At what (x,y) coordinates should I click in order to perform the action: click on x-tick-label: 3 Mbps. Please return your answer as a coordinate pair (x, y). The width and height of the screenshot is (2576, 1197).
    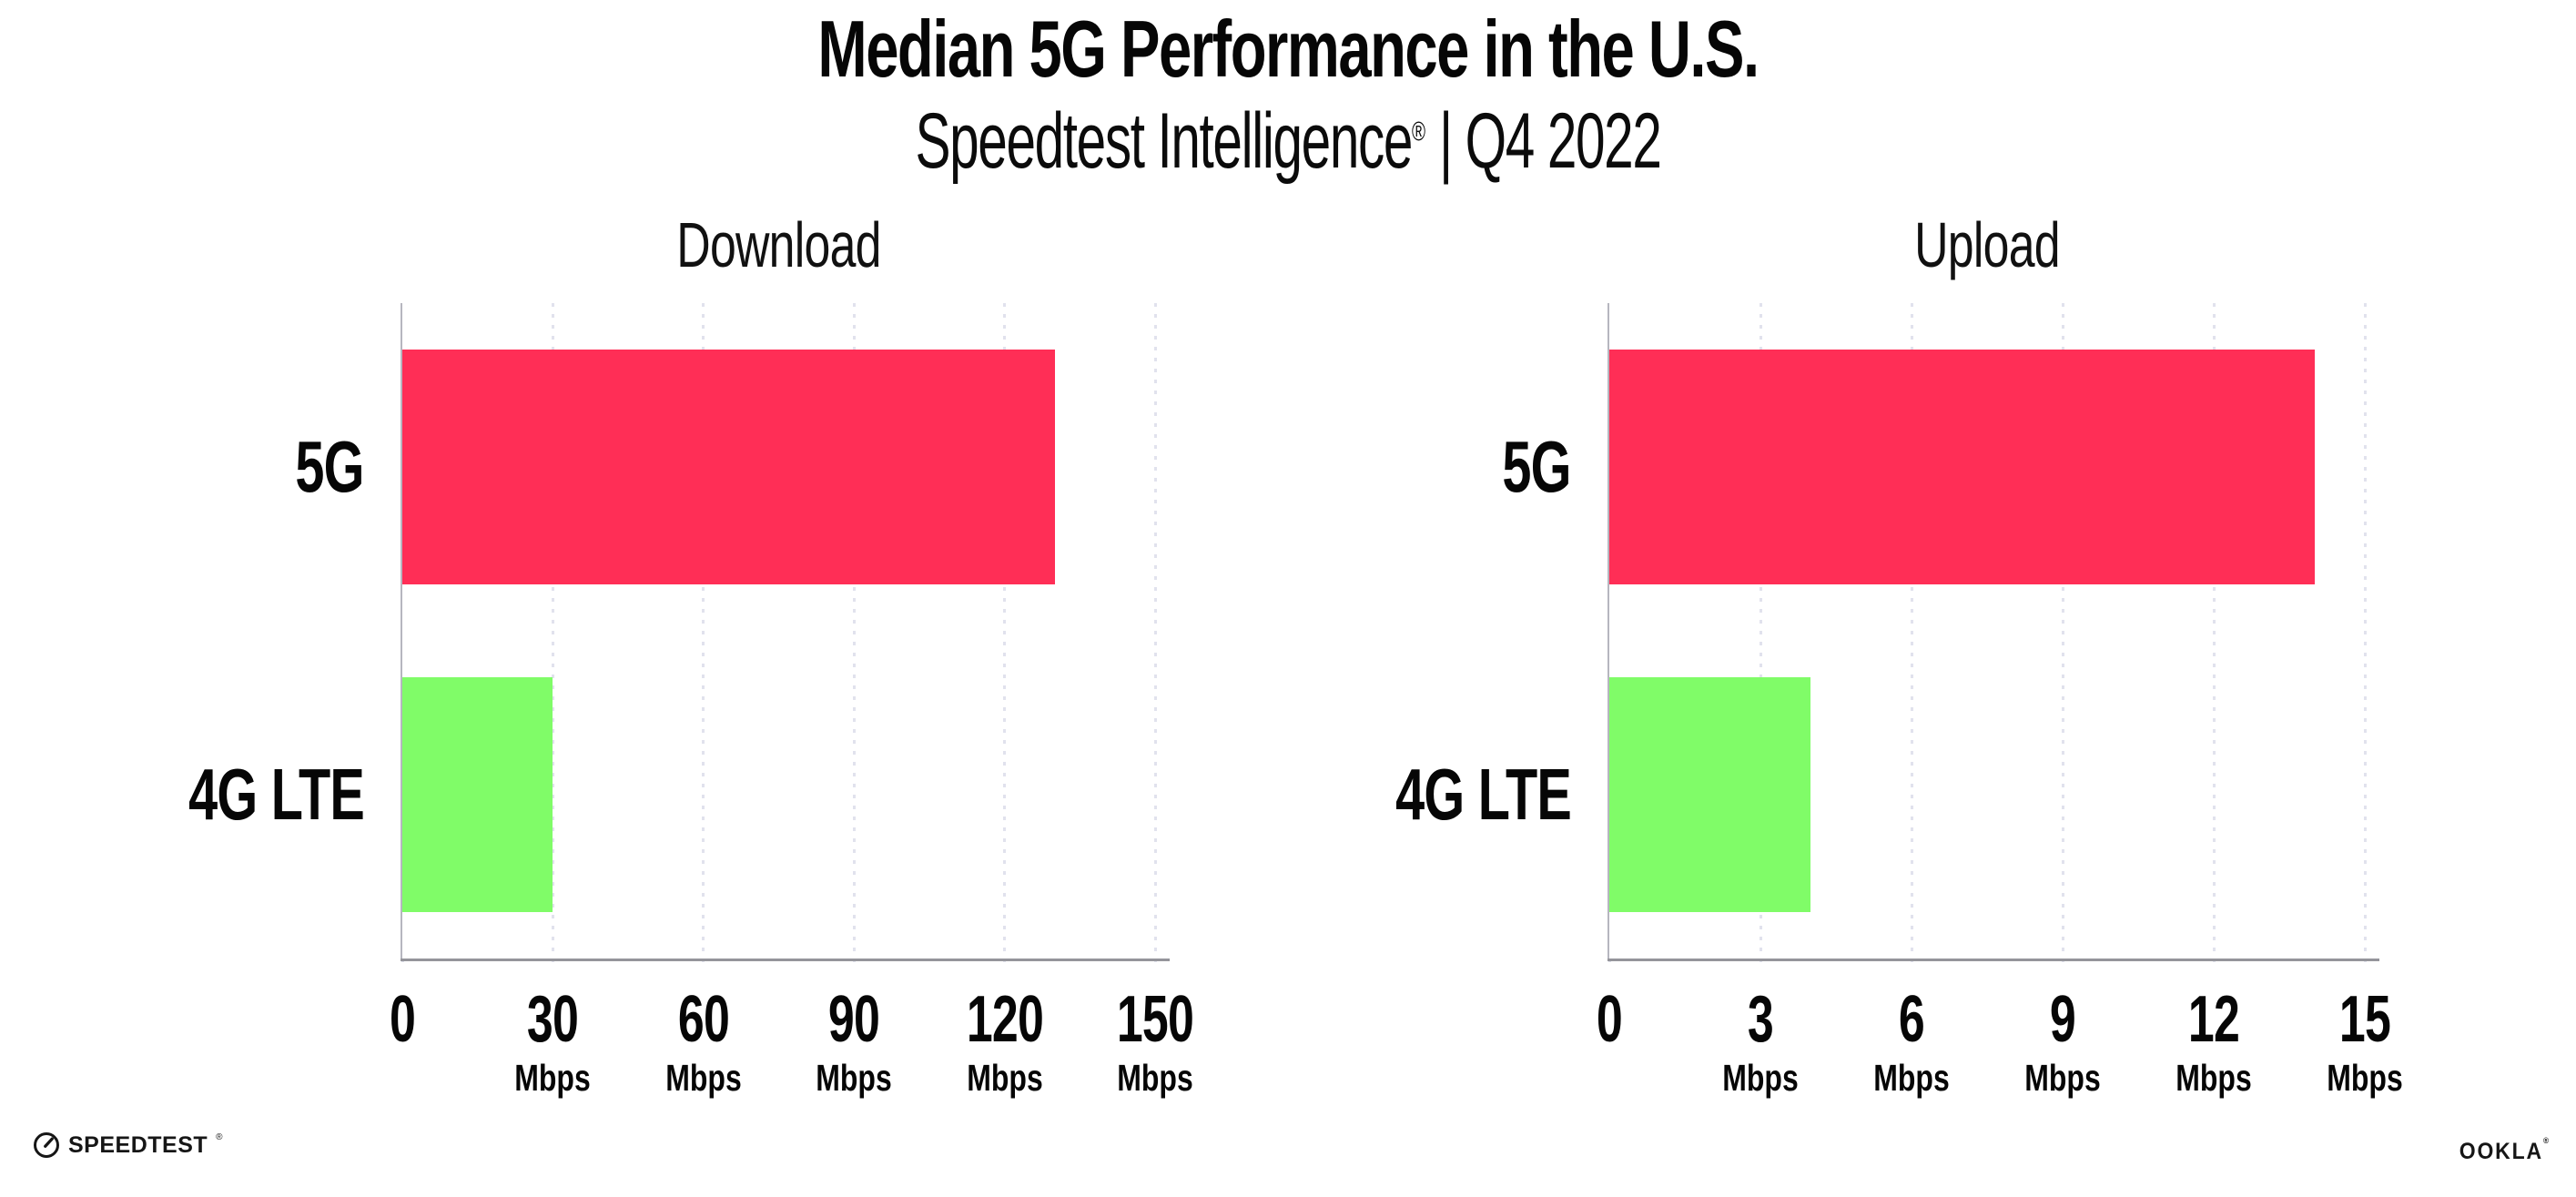
    Looking at the image, I should click on (1760, 1041).